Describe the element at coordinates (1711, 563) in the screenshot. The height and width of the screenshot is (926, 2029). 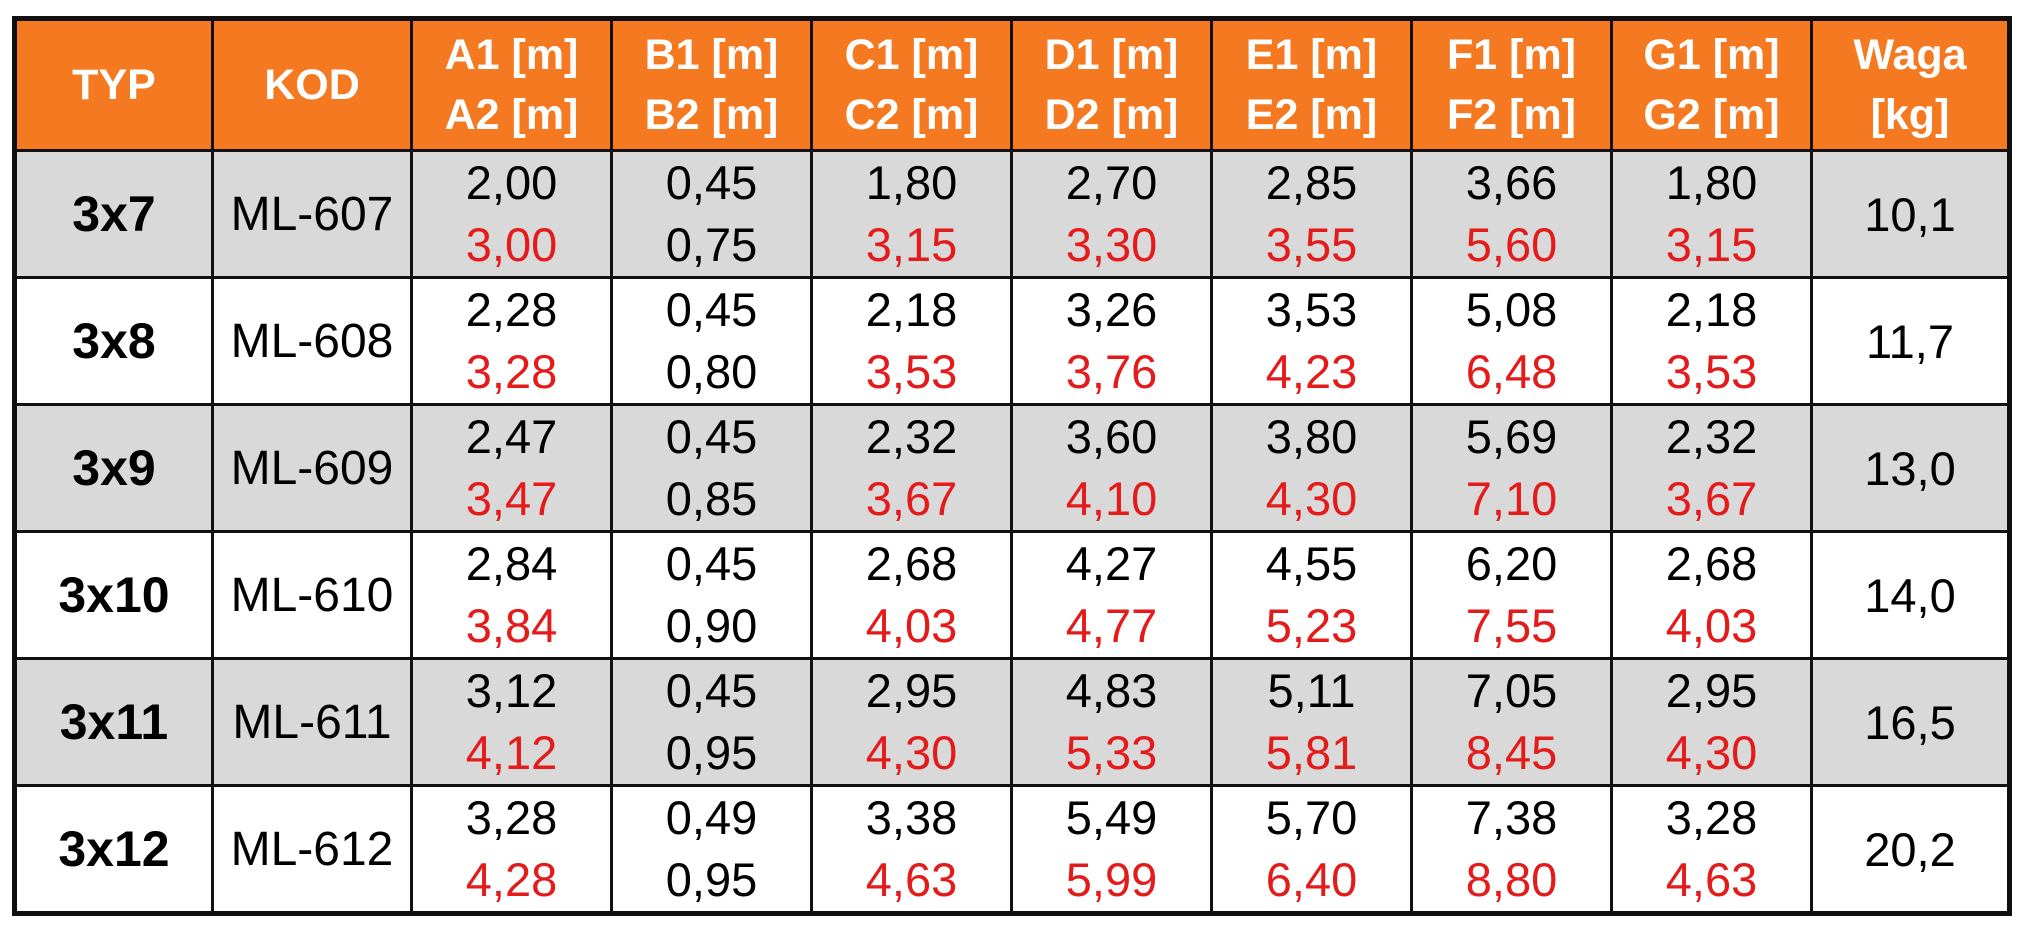
I see `value-1: 2,68` at that location.